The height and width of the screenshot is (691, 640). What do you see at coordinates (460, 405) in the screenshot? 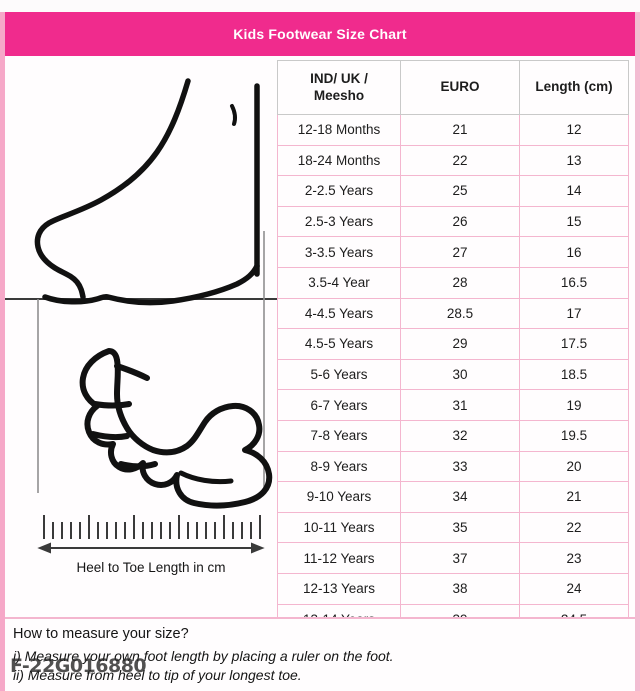
I see `cell-euro: 31` at bounding box center [460, 405].